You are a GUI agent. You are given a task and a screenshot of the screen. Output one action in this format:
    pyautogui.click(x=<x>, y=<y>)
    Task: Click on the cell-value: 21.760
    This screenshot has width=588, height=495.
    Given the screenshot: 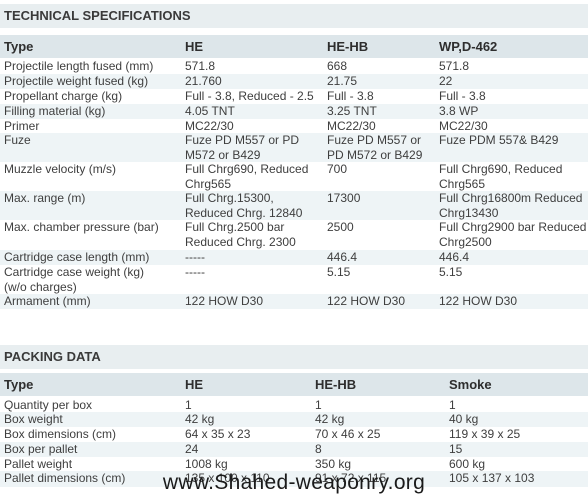 What is the action you would take?
    pyautogui.click(x=203, y=81)
    